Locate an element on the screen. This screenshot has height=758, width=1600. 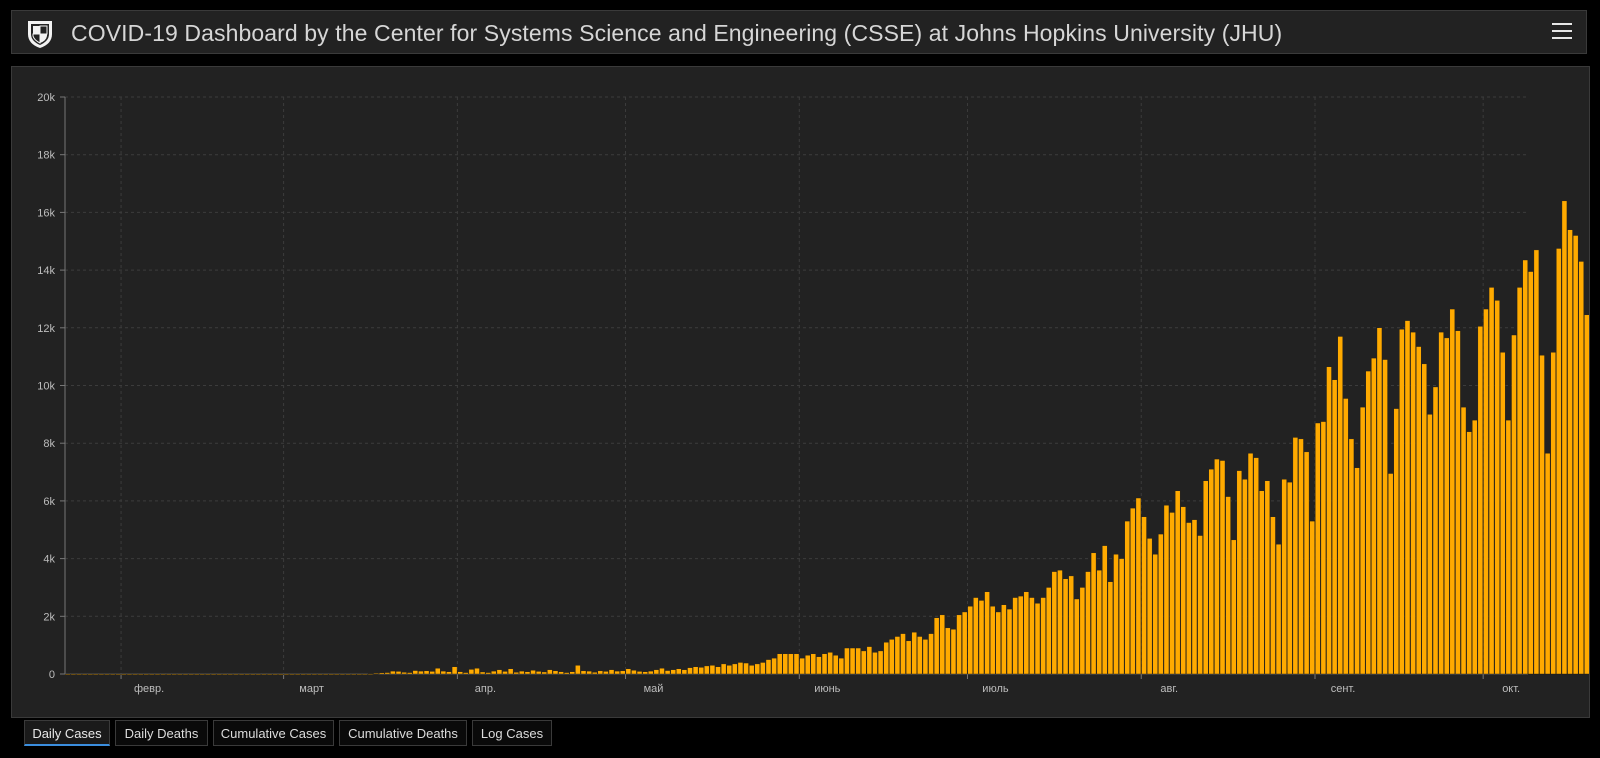
hamburger-menu-icon is located at coordinates (1562, 32).